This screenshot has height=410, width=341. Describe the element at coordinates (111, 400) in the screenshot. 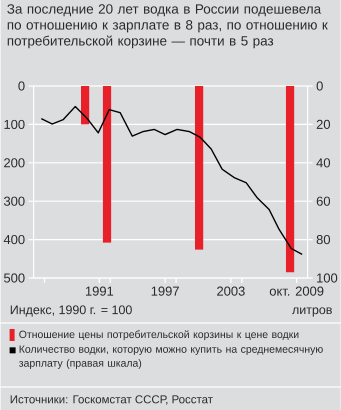

I see `text: Источники: Госкомстат СССР, Росстат` at that location.